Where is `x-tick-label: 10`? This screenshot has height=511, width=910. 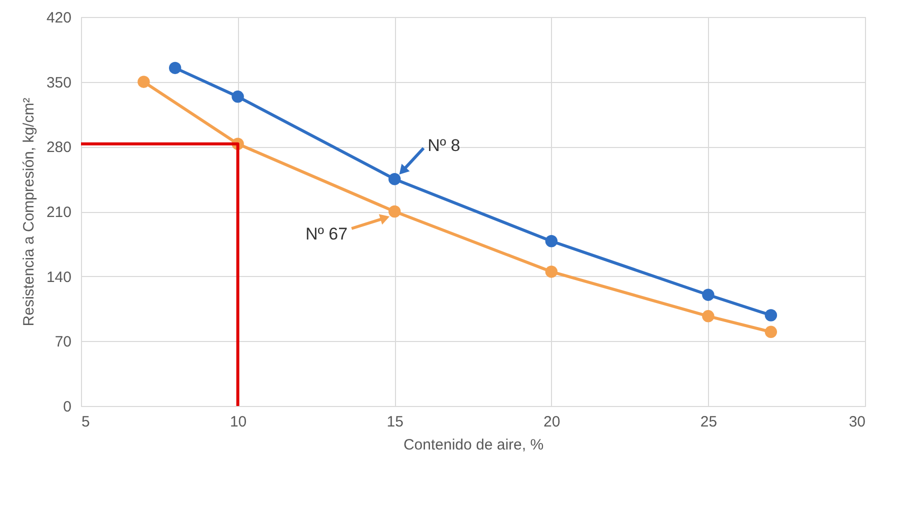
x-tick-label: 10 is located at coordinates (238, 422).